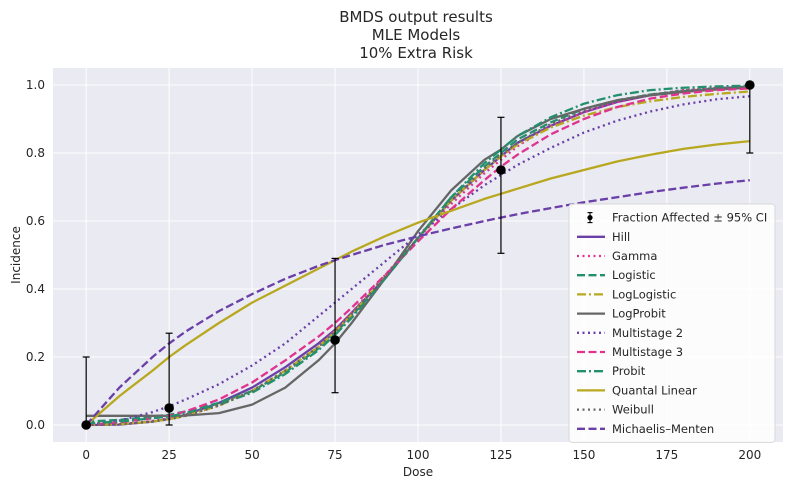 The height and width of the screenshot is (490, 790). What do you see at coordinates (86, 455) in the screenshot?
I see `x-tick-label: 0` at bounding box center [86, 455].